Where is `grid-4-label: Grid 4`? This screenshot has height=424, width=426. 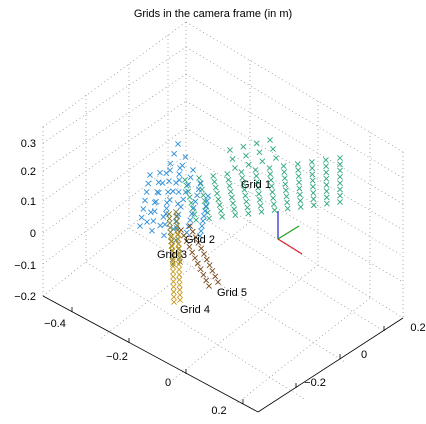 grid-4-label: Grid 4 is located at coordinates (195, 310).